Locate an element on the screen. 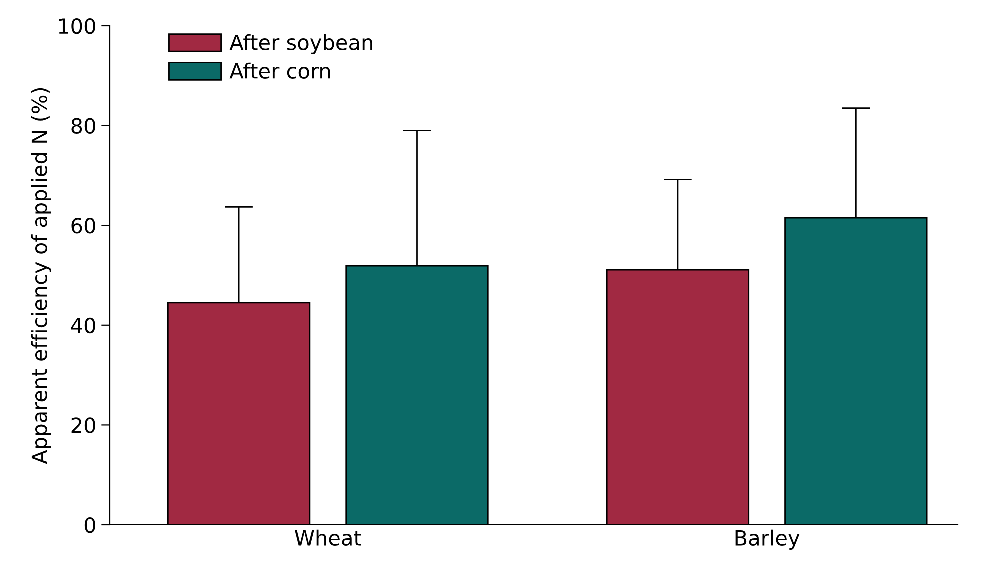 The height and width of the screenshot is (568, 992). legend-label: After corn is located at coordinates (280, 70).